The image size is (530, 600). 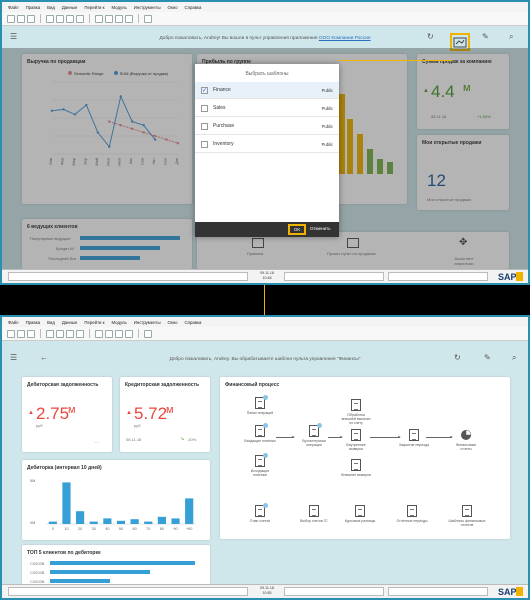 I want to click on x-tick-label: 60, so click(x=135, y=529).